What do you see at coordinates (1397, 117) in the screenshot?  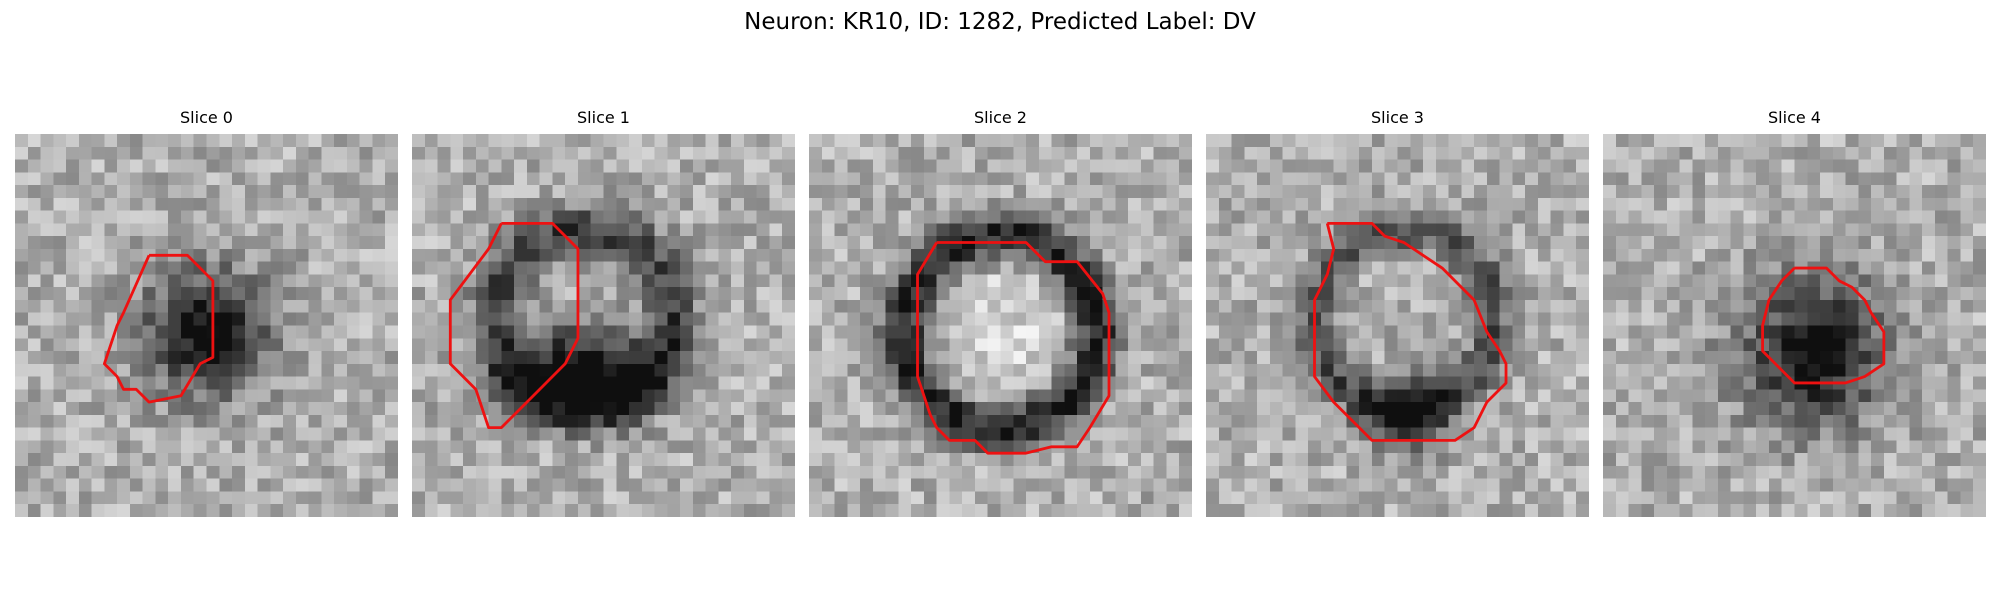 I see `slice-title-3: Slice 3` at bounding box center [1397, 117].